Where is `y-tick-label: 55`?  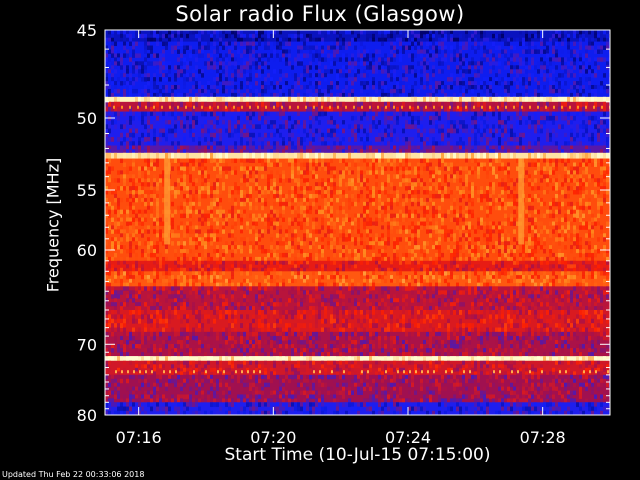
y-tick-label: 55 is located at coordinates (87, 190).